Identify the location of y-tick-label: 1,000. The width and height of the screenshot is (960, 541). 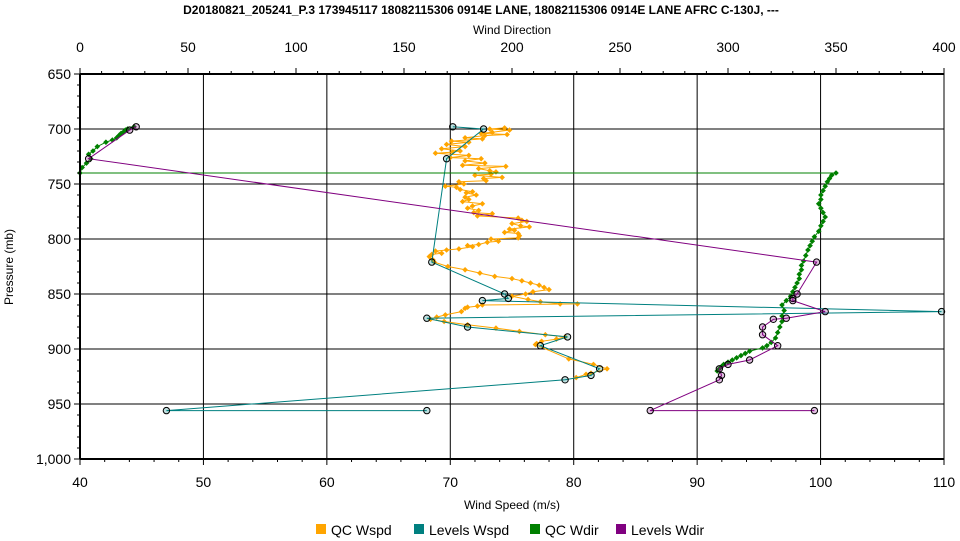
(53, 459).